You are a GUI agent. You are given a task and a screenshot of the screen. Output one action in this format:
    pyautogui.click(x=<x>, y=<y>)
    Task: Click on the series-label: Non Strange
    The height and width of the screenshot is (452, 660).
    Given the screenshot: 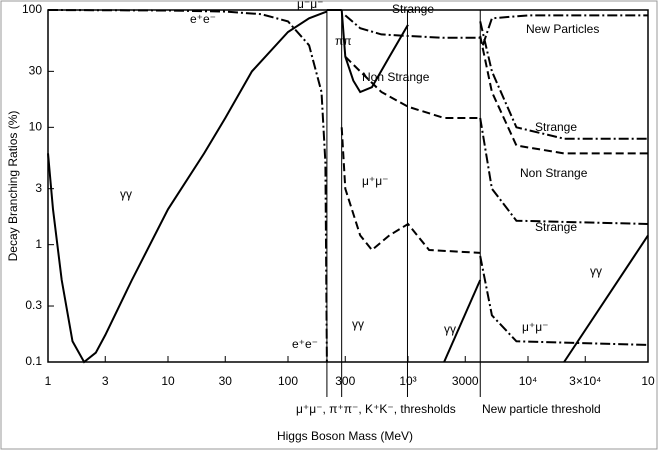 What is the action you would take?
    pyautogui.click(x=554, y=173)
    